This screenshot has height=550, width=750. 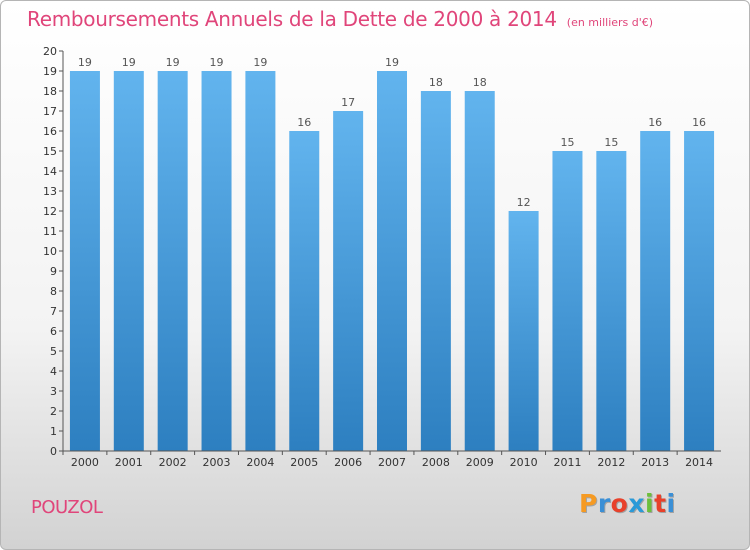 What do you see at coordinates (348, 281) in the screenshot?
I see `bar-2006` at bounding box center [348, 281].